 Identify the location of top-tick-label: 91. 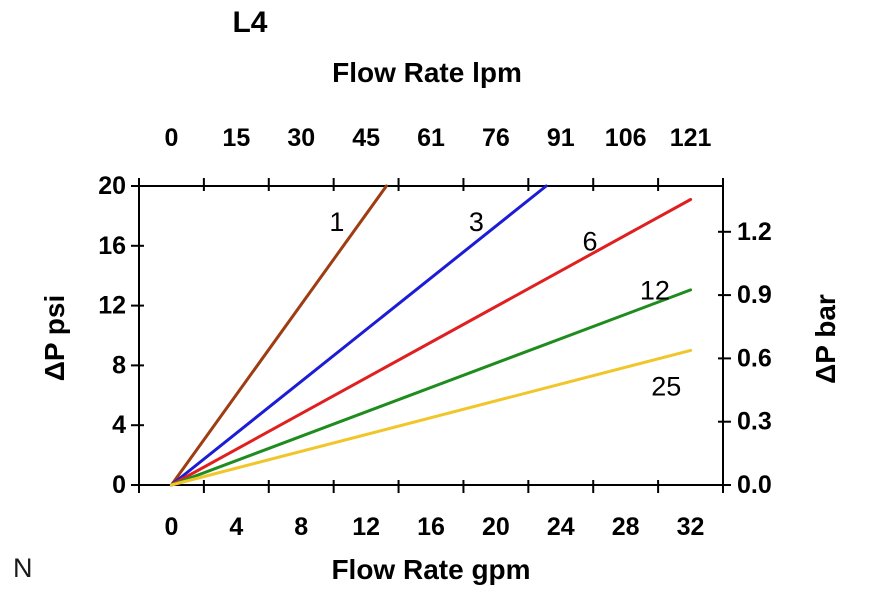
(561, 138).